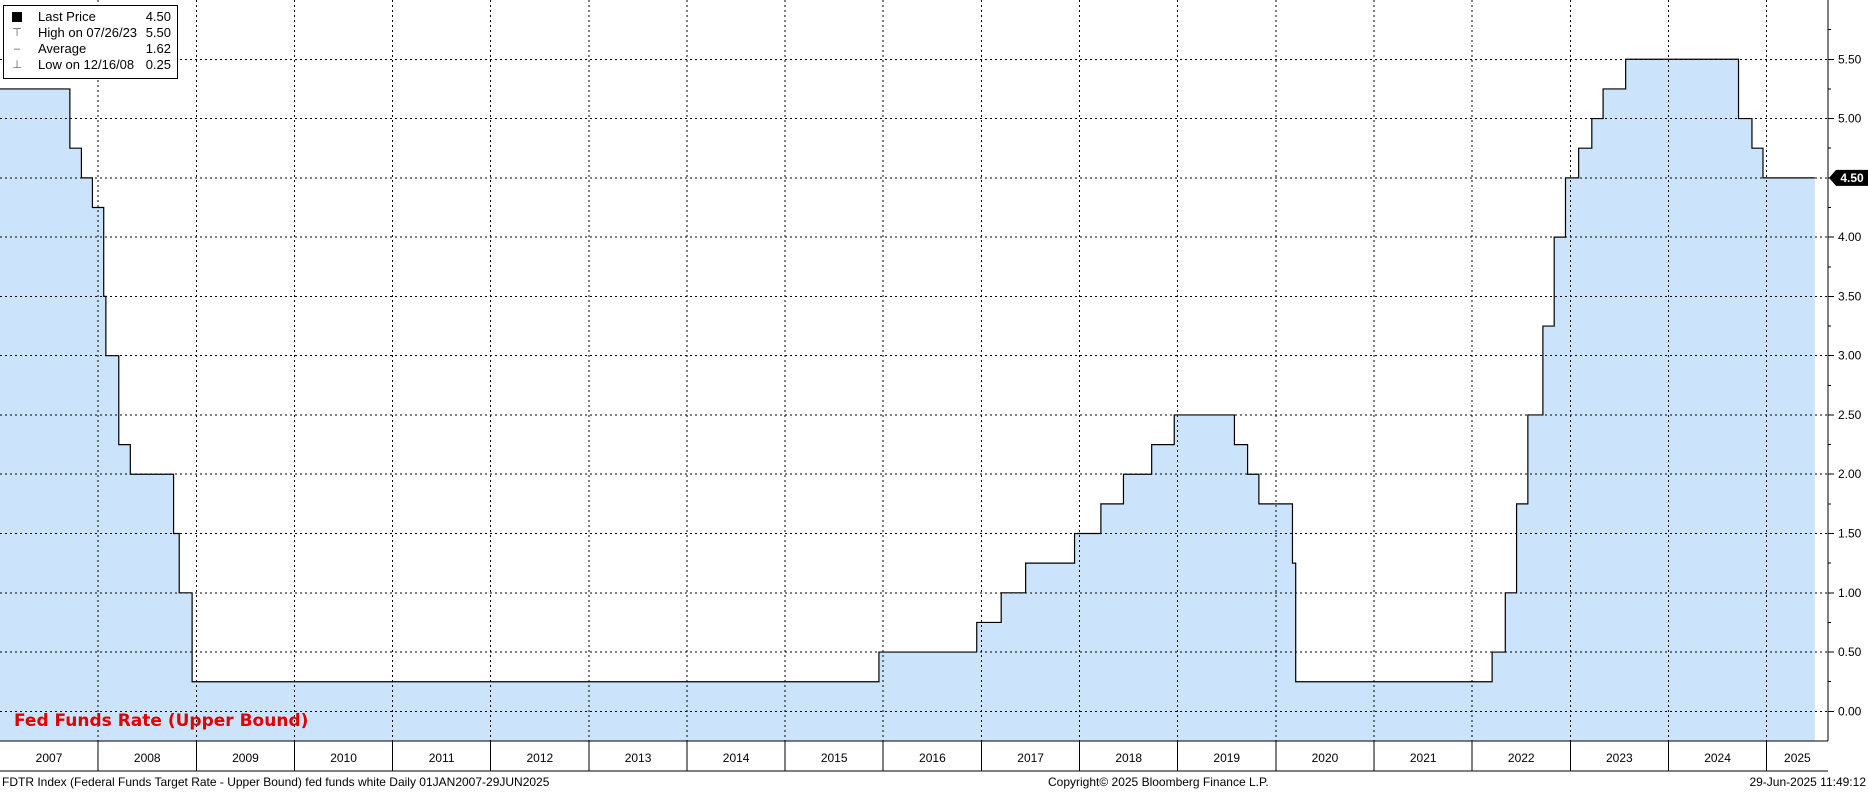  What do you see at coordinates (158, 48) in the screenshot?
I see `legend-value: 1.62` at bounding box center [158, 48].